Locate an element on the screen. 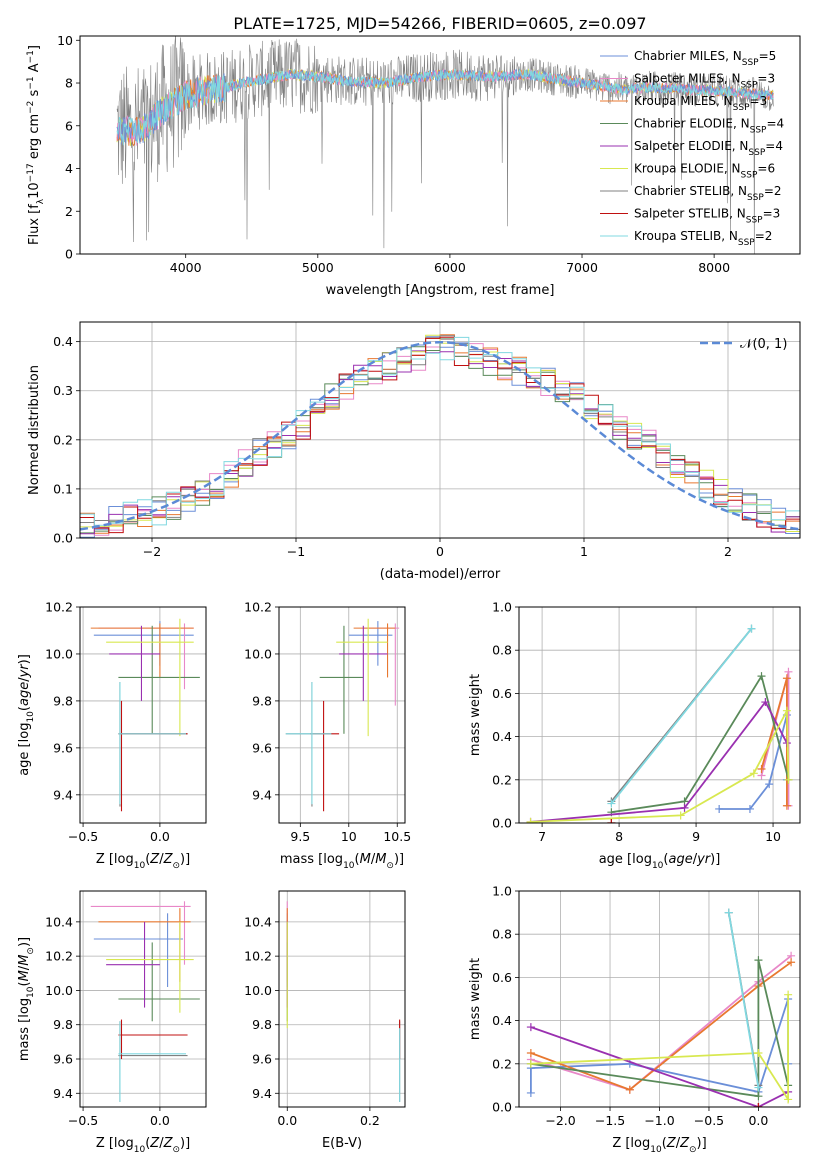  spectrum-lines is located at coordinates (445, 145).